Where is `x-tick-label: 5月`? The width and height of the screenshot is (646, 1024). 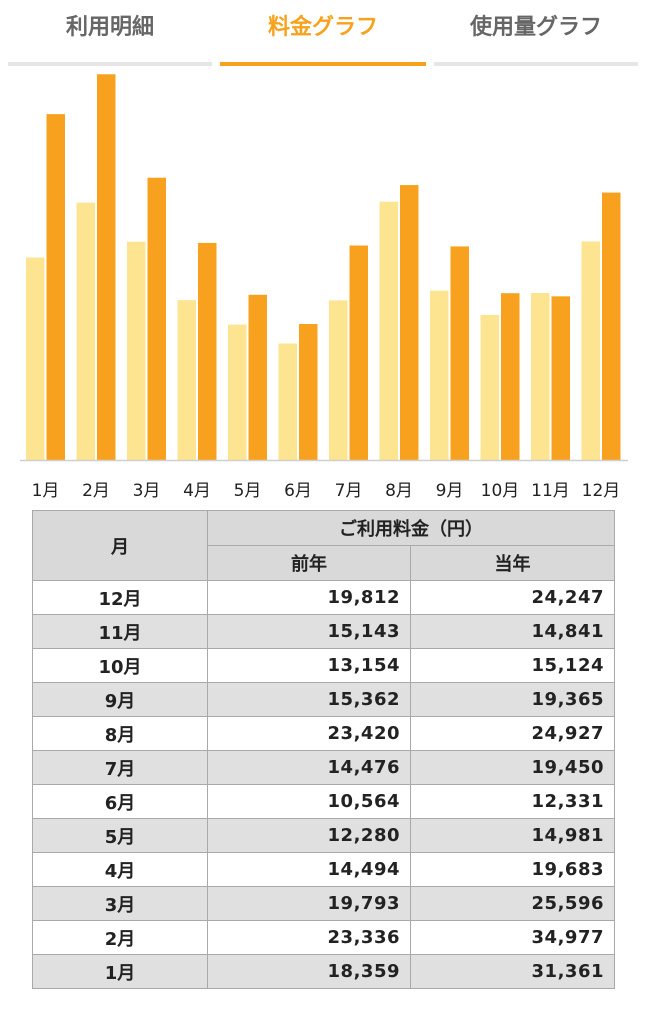 x-tick-label: 5月 is located at coordinates (248, 491).